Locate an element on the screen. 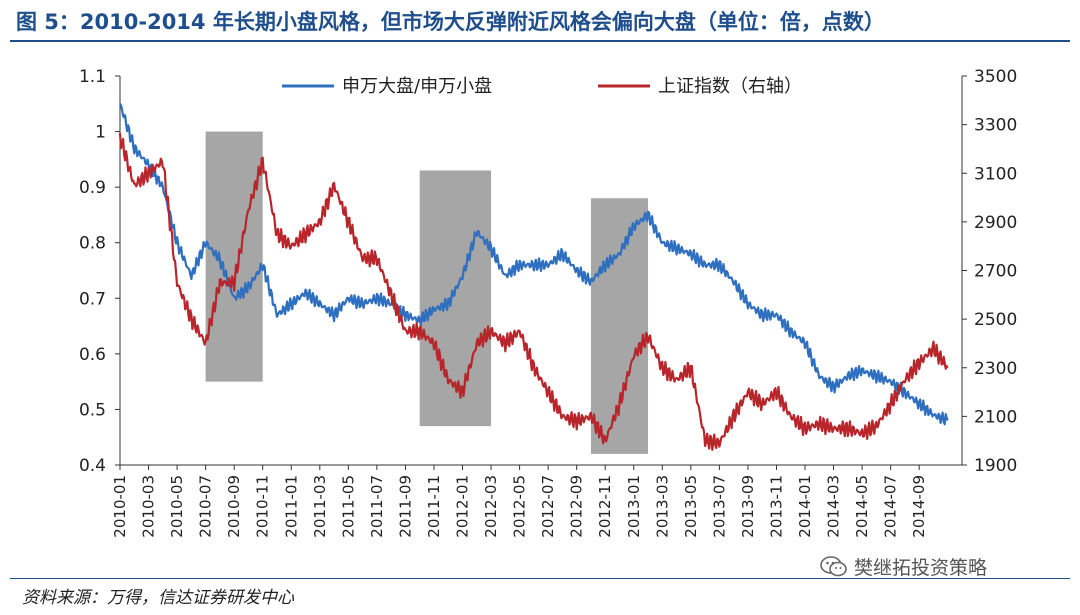  right-tick-label: 3500 is located at coordinates (995, 77).